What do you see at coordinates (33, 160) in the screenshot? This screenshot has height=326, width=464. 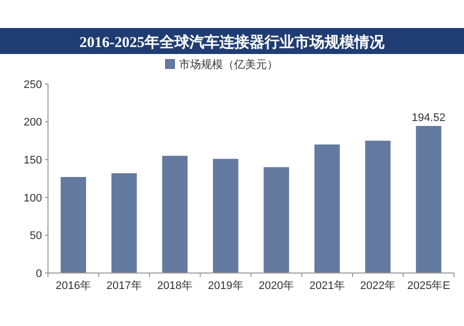 I see `y-tick-label: 150` at bounding box center [33, 160].